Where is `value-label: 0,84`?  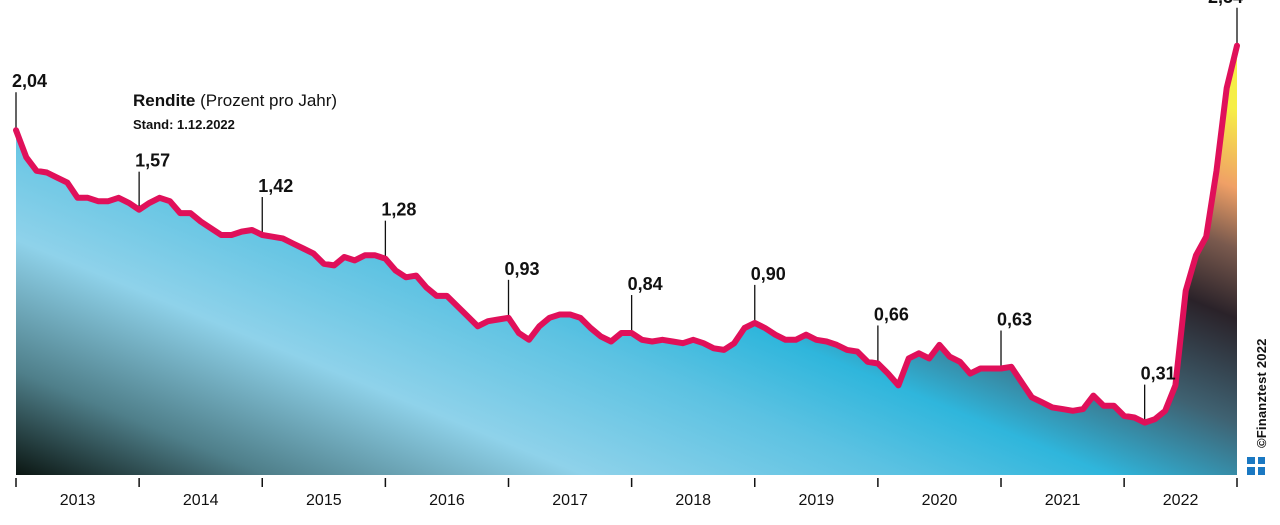
value-label: 0,84 is located at coordinates (645, 284).